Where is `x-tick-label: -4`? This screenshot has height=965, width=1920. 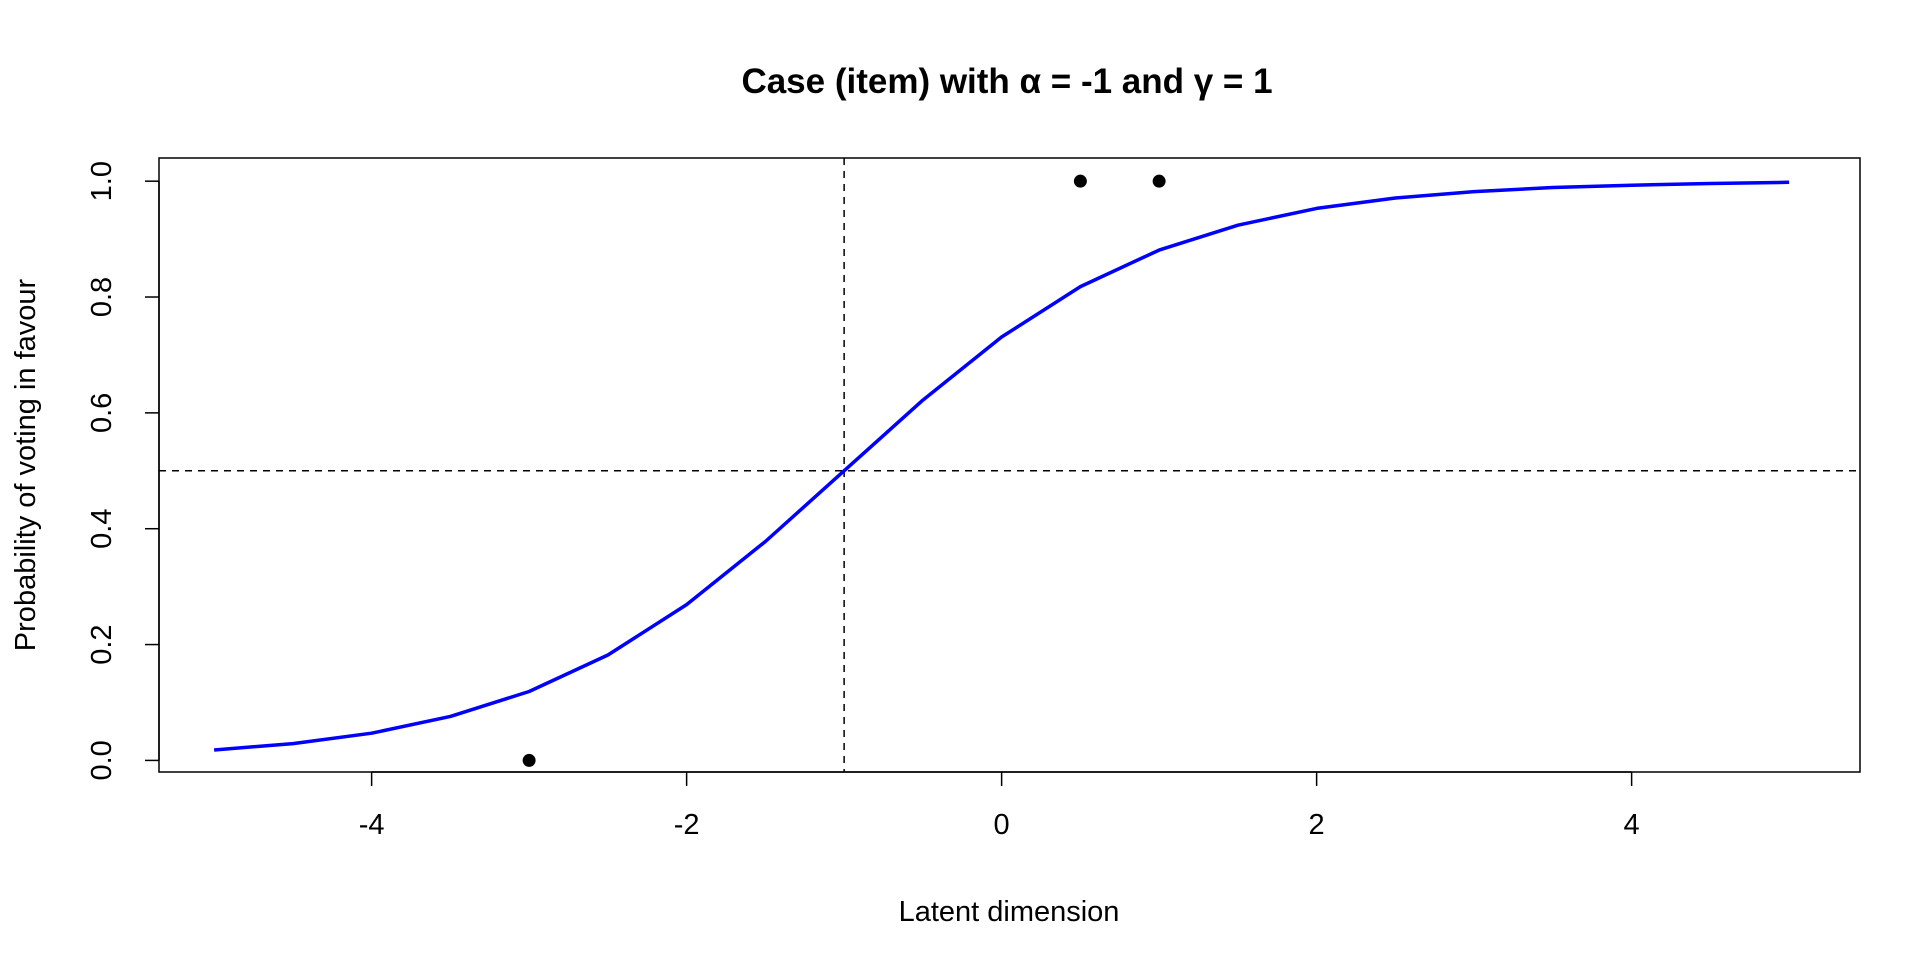 x-tick-label: -4 is located at coordinates (372, 825).